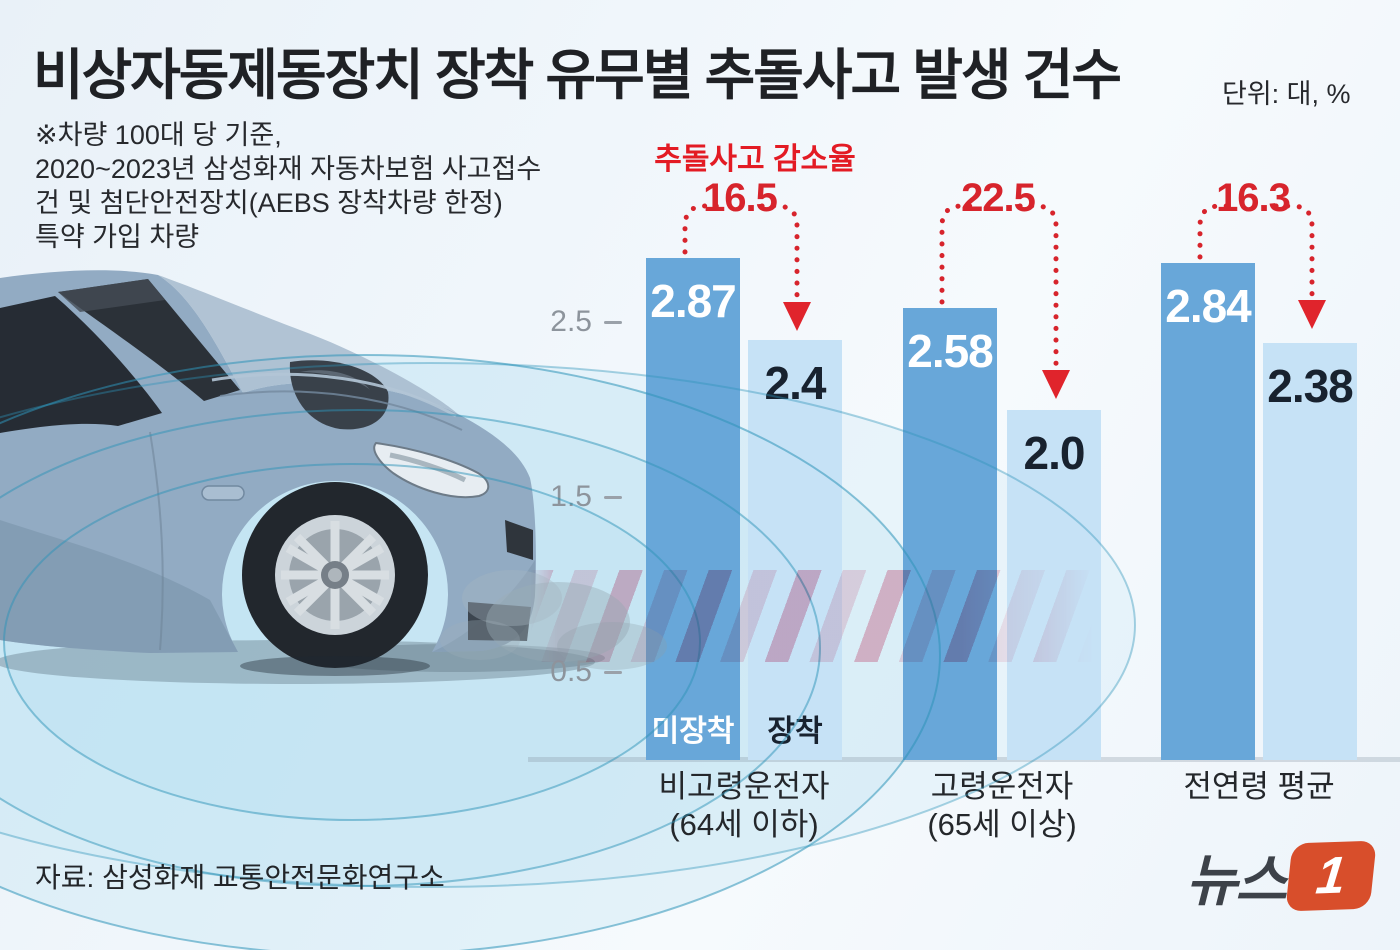 This screenshot has width=1400, height=950. Describe the element at coordinates (693, 301) in the screenshot. I see `bar-value: 2.87` at that location.